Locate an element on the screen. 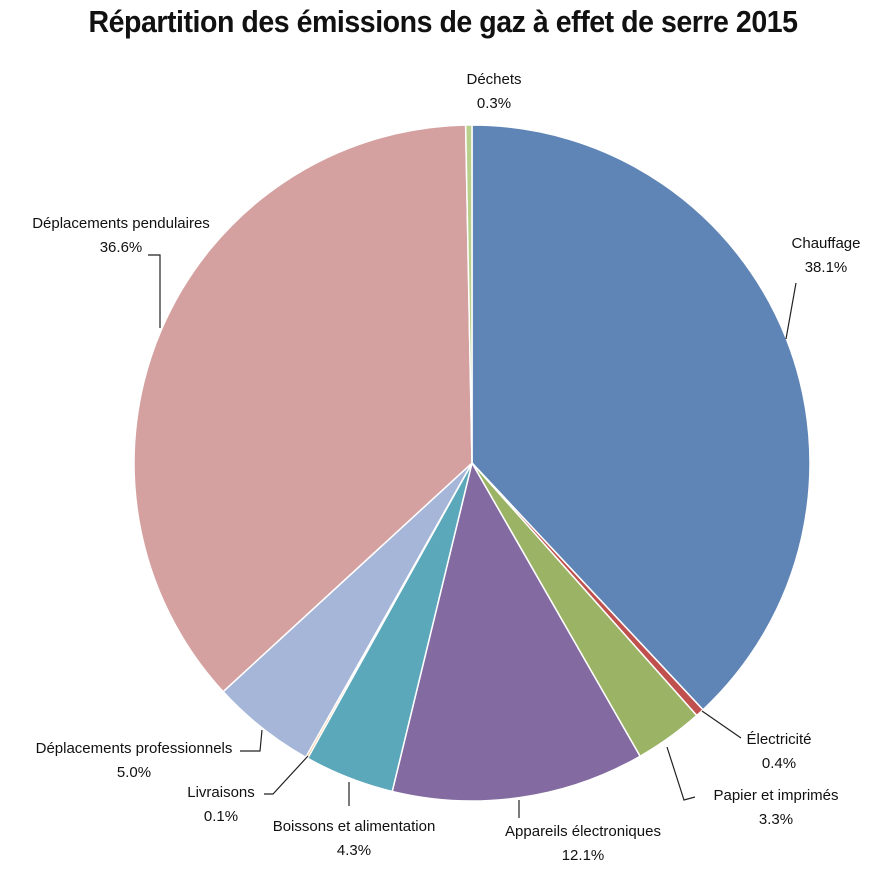 This screenshot has height=871, width=886. slice-label-livraisons: Livraisons is located at coordinates (221, 792).